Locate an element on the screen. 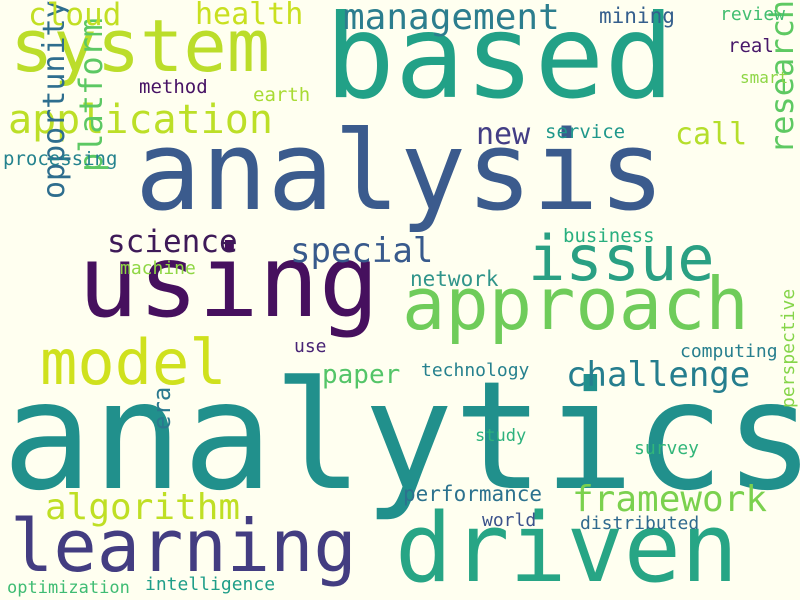  word-world: world is located at coordinates (509, 520).